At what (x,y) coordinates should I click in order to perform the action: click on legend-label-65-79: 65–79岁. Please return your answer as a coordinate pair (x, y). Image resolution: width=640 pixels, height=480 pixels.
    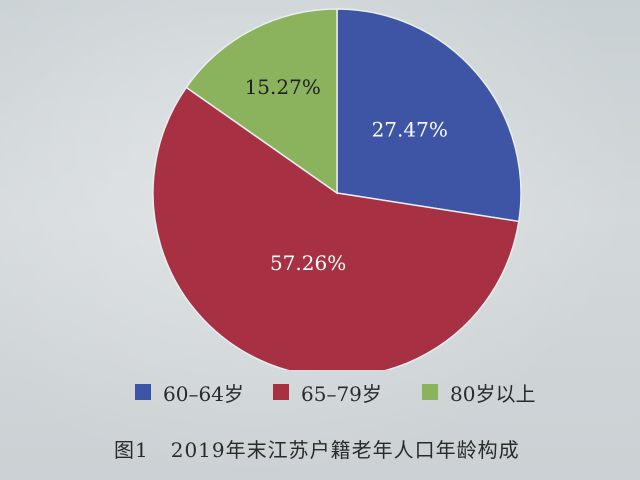
    Looking at the image, I should click on (341, 393).